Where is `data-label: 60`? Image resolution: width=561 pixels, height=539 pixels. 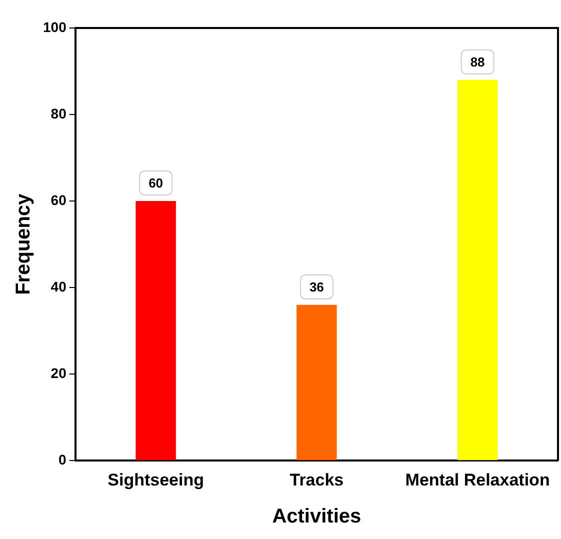
data-label: 60 is located at coordinates (156, 183).